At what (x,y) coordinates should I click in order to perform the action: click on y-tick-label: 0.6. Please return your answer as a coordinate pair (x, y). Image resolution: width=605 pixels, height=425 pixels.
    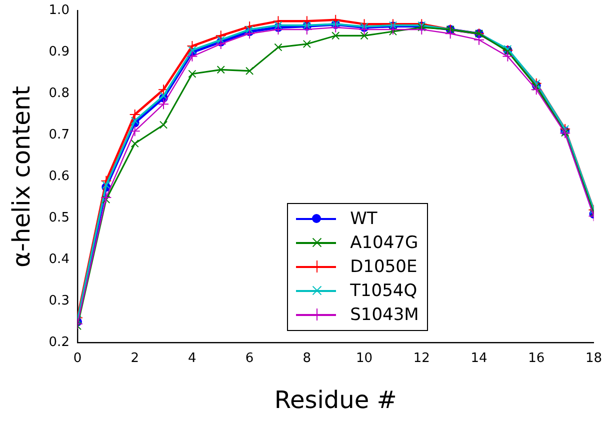
    Looking at the image, I should click on (59, 176).